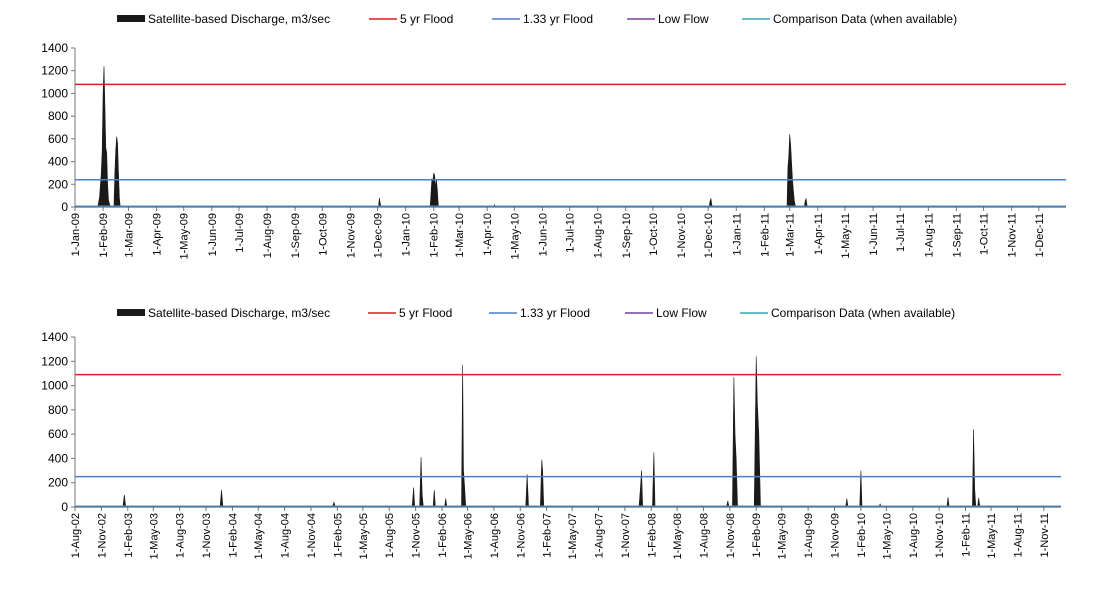 The height and width of the screenshot is (612, 1094). I want to click on x-tick-label: 1-Aug-03, so click(181, 535).